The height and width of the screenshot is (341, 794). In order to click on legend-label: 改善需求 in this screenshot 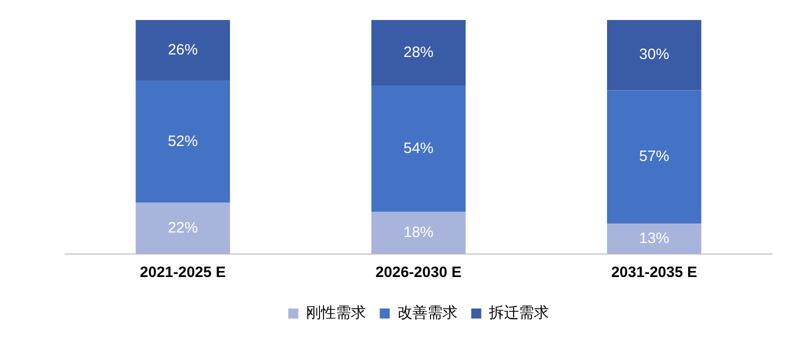, I will do `click(427, 312)`.